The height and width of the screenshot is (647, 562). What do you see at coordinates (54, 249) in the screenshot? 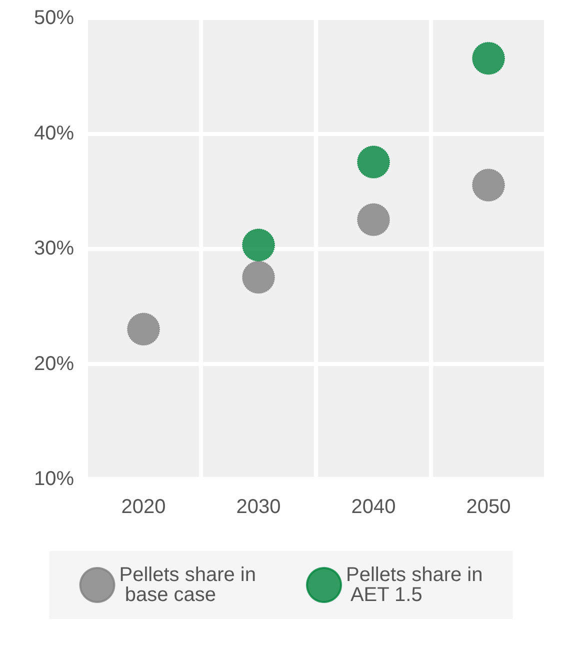
I see `y-tick-label: 30%` at bounding box center [54, 249].